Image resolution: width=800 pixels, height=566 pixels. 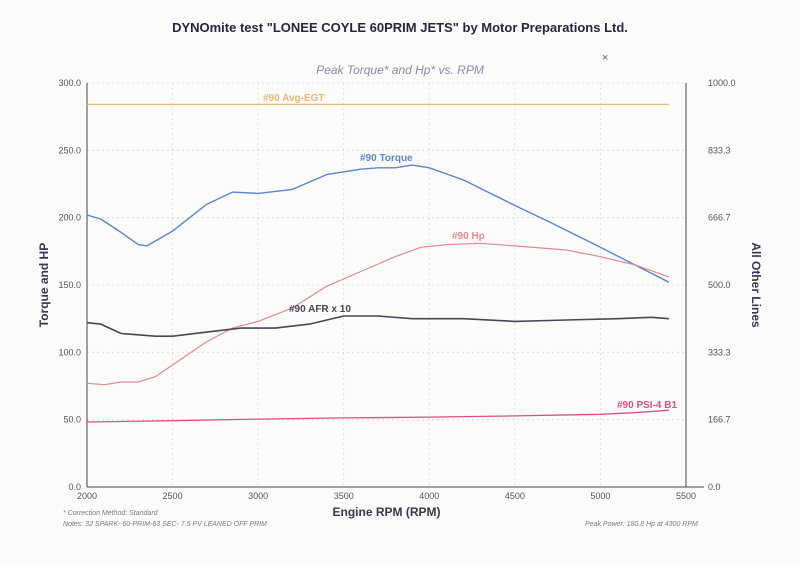 What do you see at coordinates (641, 524) in the screenshot?
I see `peak-power-note: Peak Power: 180.8 Hp at 4300 RPM` at bounding box center [641, 524].